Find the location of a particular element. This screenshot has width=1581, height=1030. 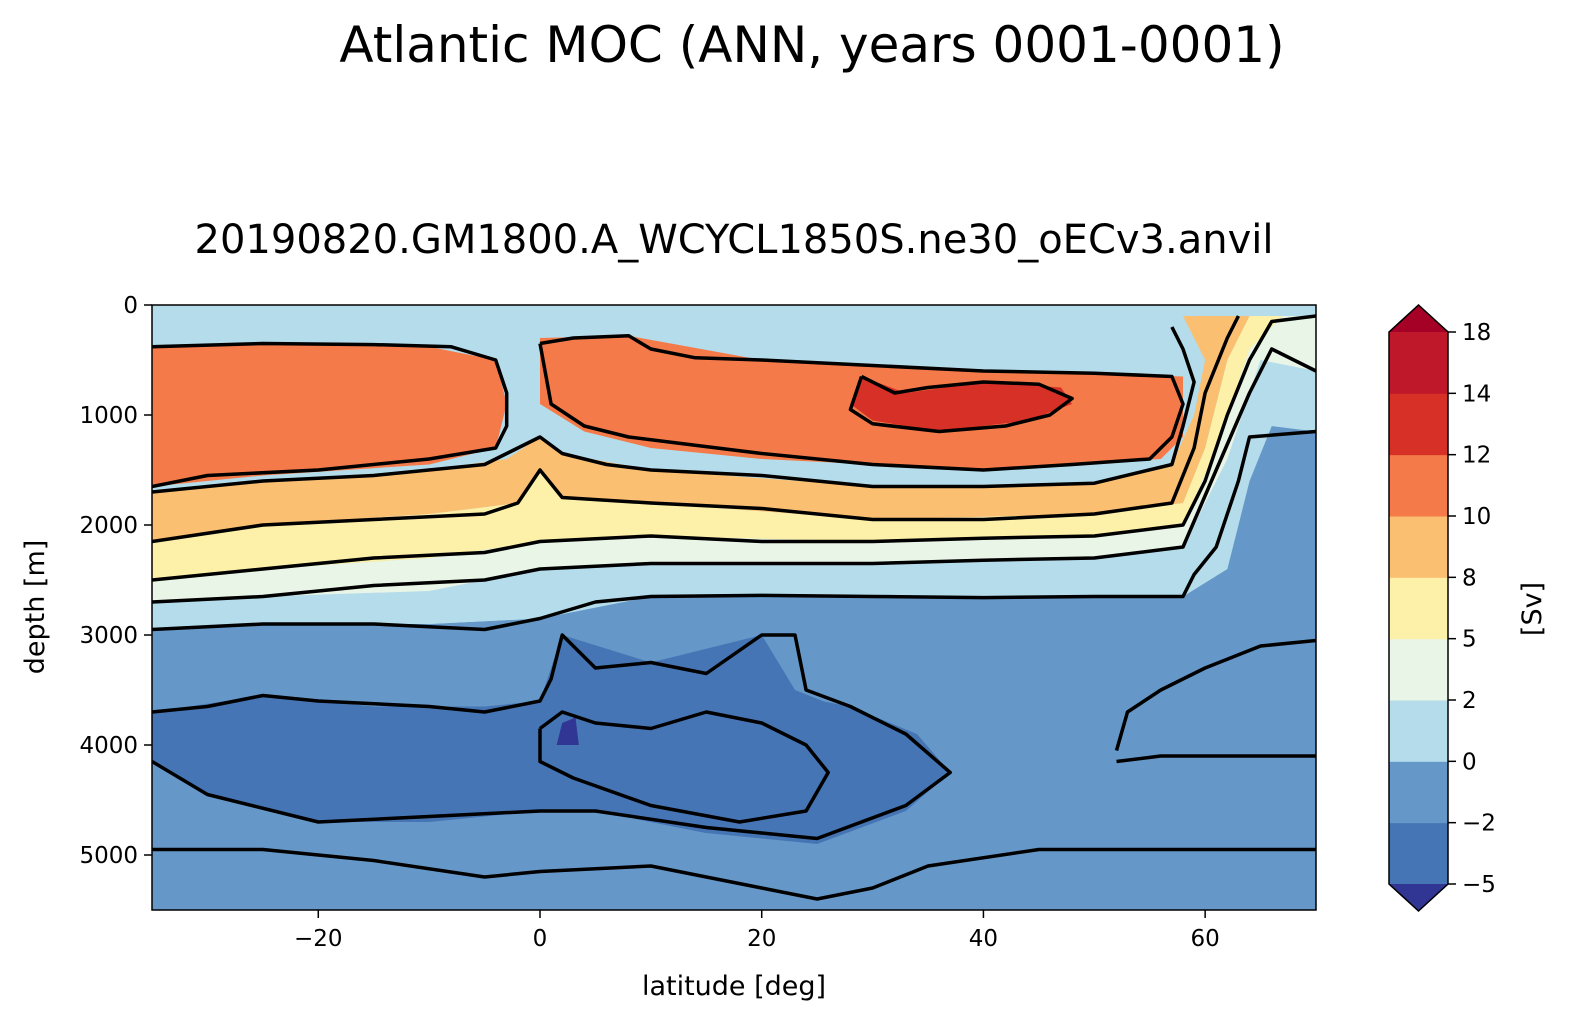

x-tick-label: 40 is located at coordinates (983, 939).